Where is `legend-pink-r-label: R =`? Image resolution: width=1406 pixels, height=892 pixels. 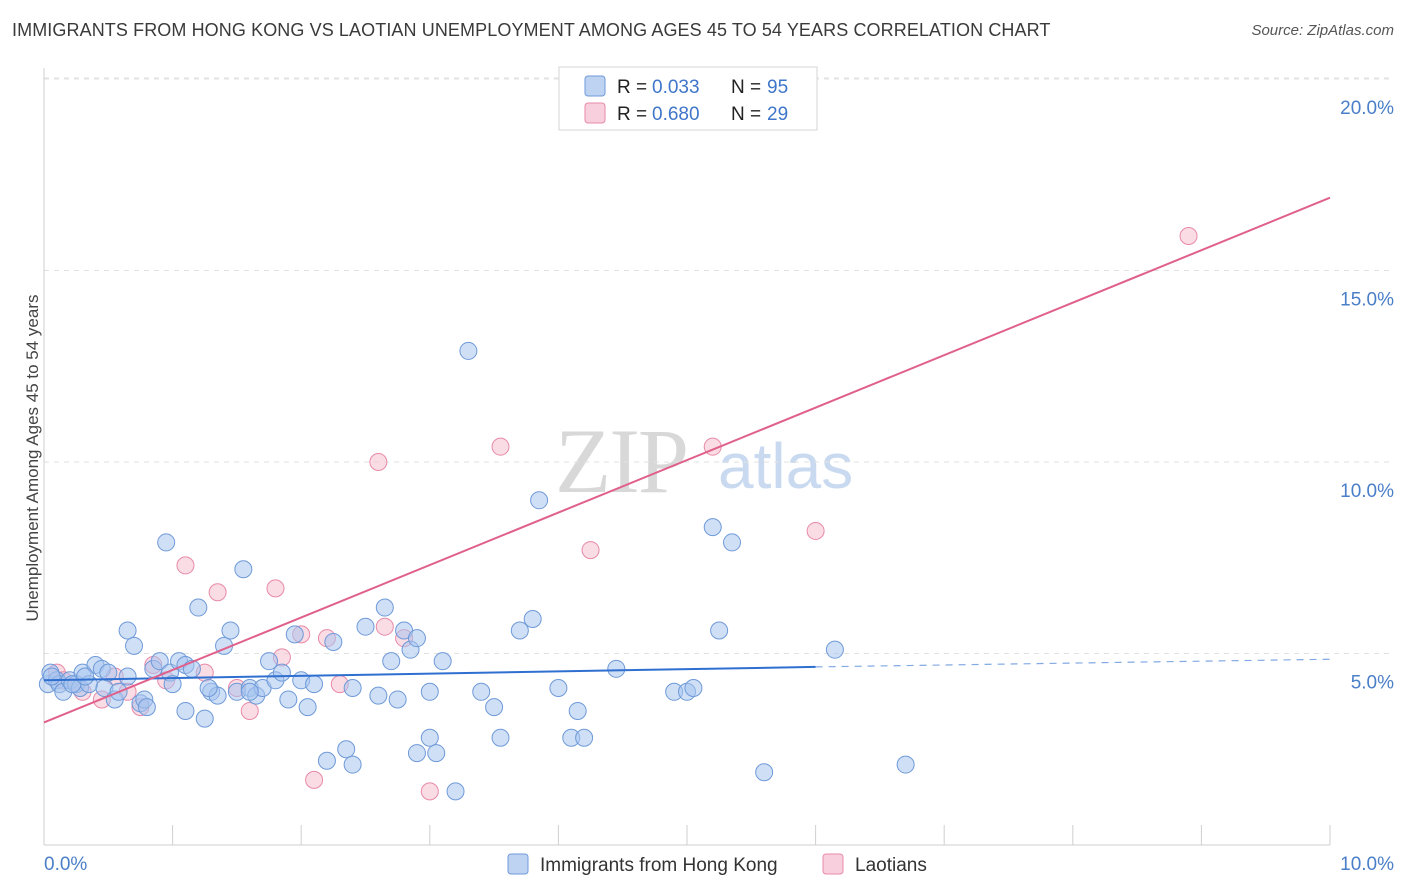
legend-pink-r-label: R = is located at coordinates (632, 114).